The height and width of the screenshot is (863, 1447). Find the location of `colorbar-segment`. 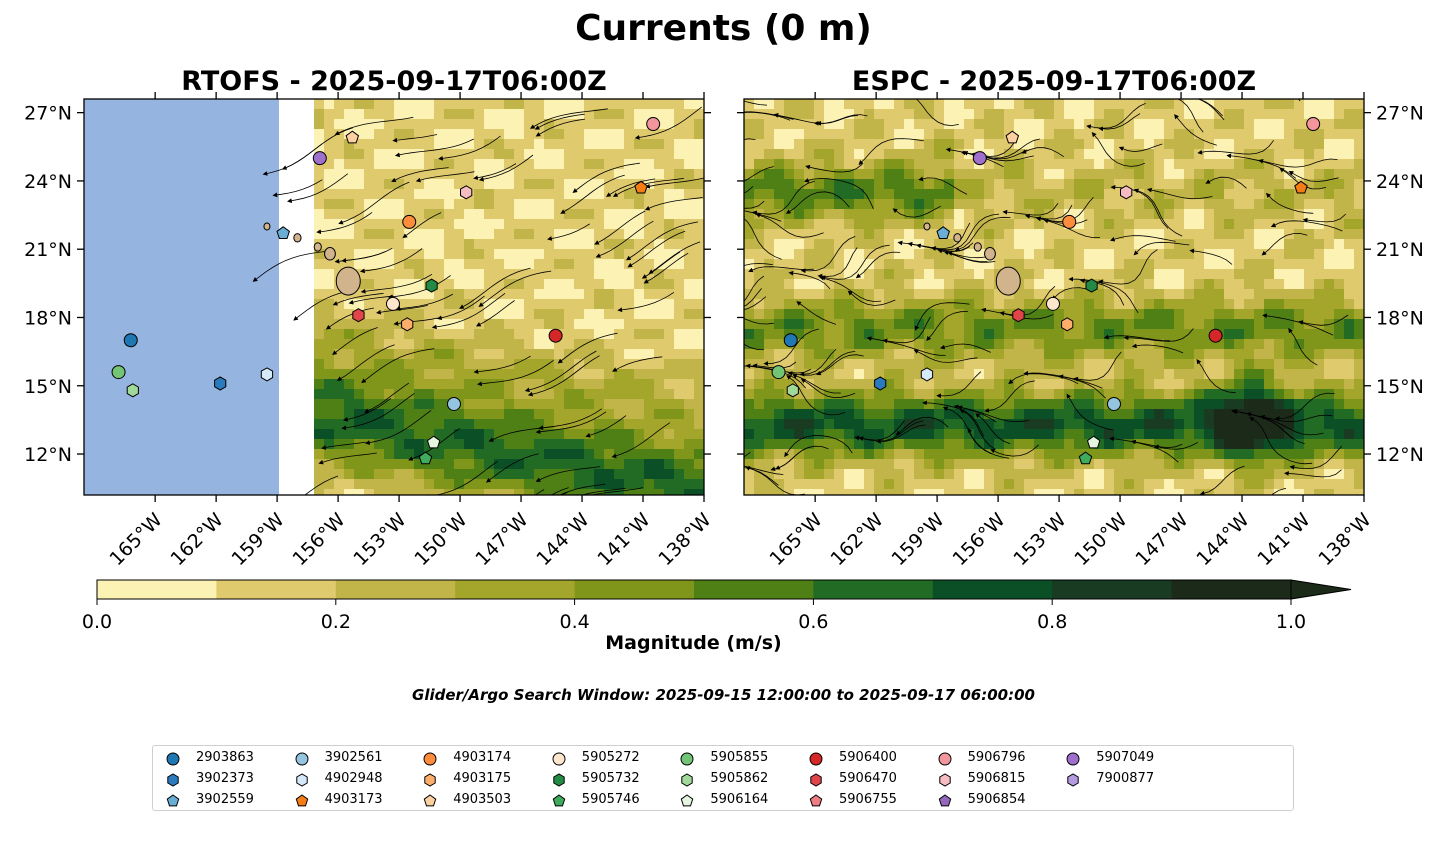

colorbar-segment is located at coordinates (395, 589).